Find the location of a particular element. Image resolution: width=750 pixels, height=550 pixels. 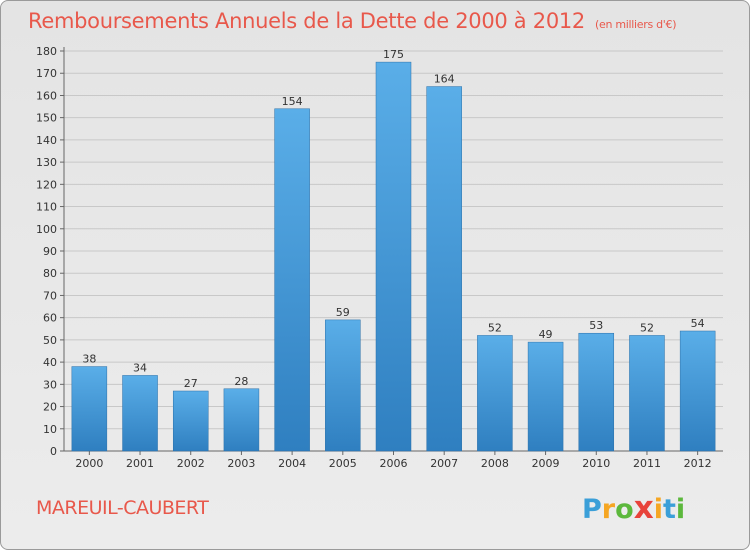

x-tick-label-2011: 2011 is located at coordinates (647, 463).